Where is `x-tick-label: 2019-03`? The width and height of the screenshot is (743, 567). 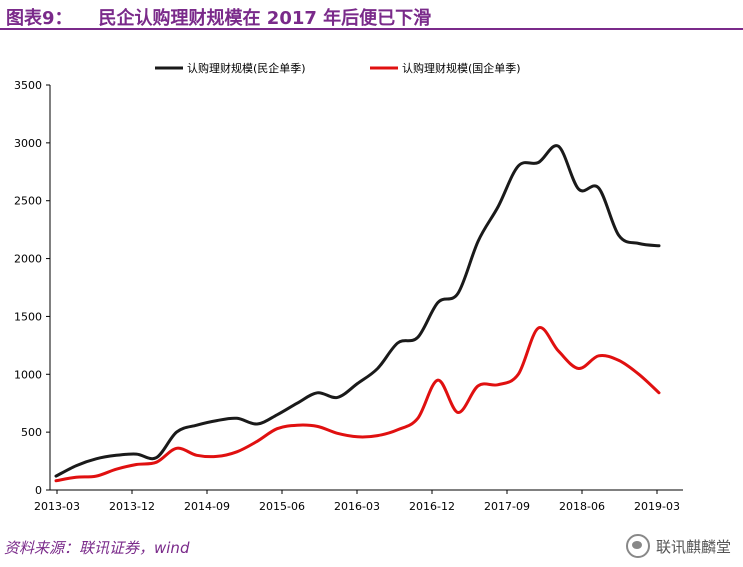 x-tick-label: 2019-03 is located at coordinates (657, 506).